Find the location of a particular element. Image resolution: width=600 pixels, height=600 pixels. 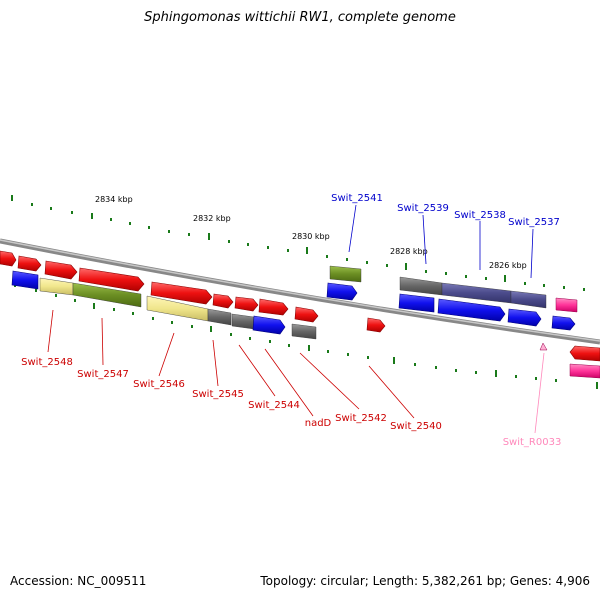

rna-label: Swit_R0033 is located at coordinates (532, 442).